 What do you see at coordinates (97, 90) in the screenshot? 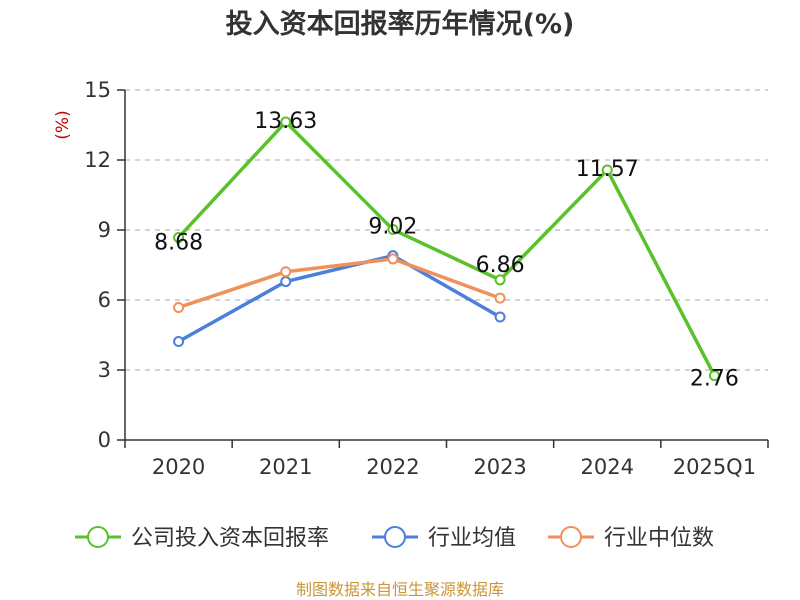
I see `y-tick-label: 15` at bounding box center [97, 90].